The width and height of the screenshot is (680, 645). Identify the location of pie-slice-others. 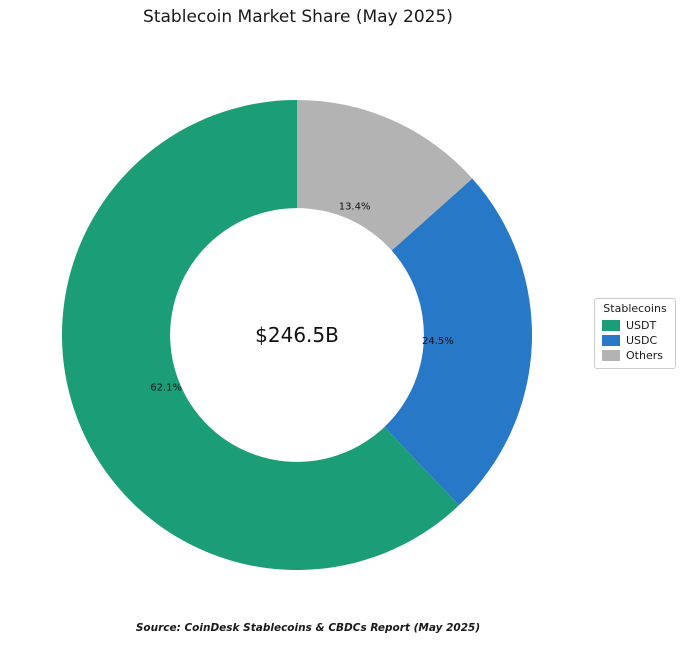
(385, 175).